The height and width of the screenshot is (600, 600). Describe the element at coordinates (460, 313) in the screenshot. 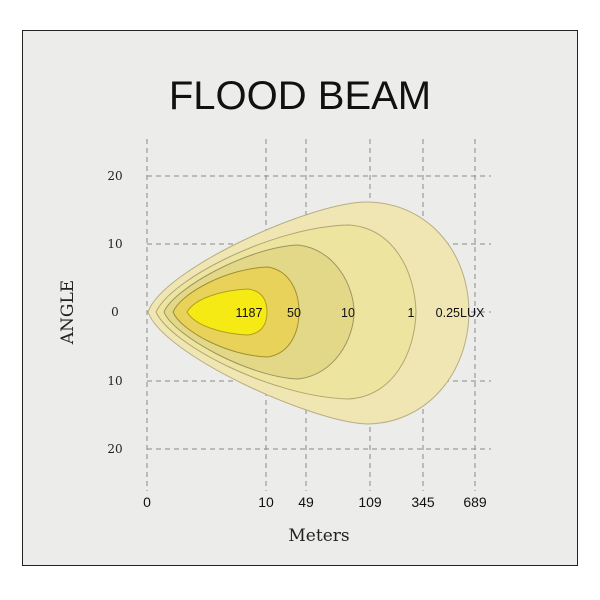

I see `label-0.25lux: 0.25LUX` at that location.